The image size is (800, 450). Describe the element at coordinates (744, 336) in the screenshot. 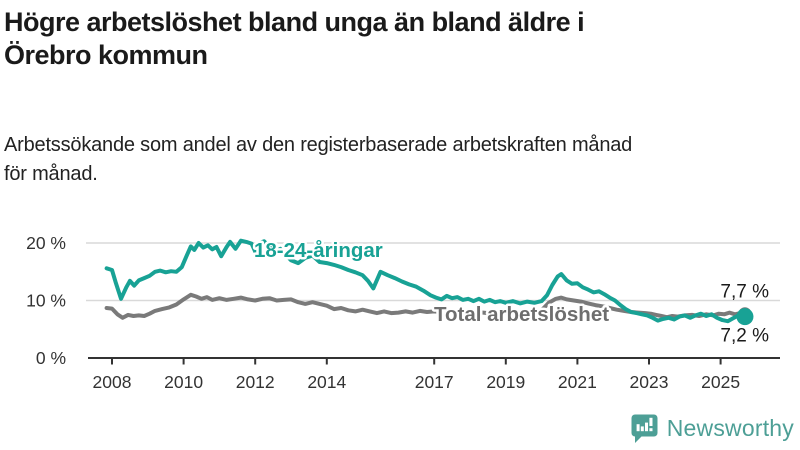

I see `series-end-value-label: 7,2 %` at that location.